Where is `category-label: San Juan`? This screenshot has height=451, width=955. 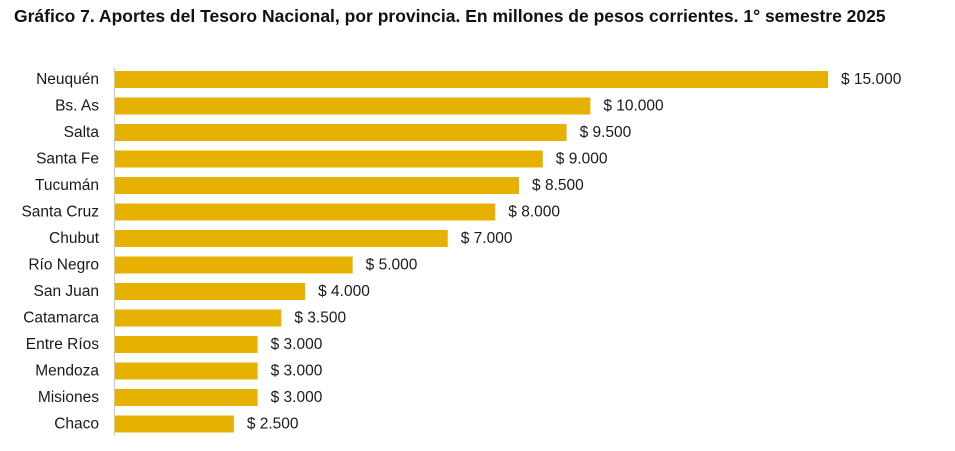
category-label: San Juan is located at coordinates (67, 291).